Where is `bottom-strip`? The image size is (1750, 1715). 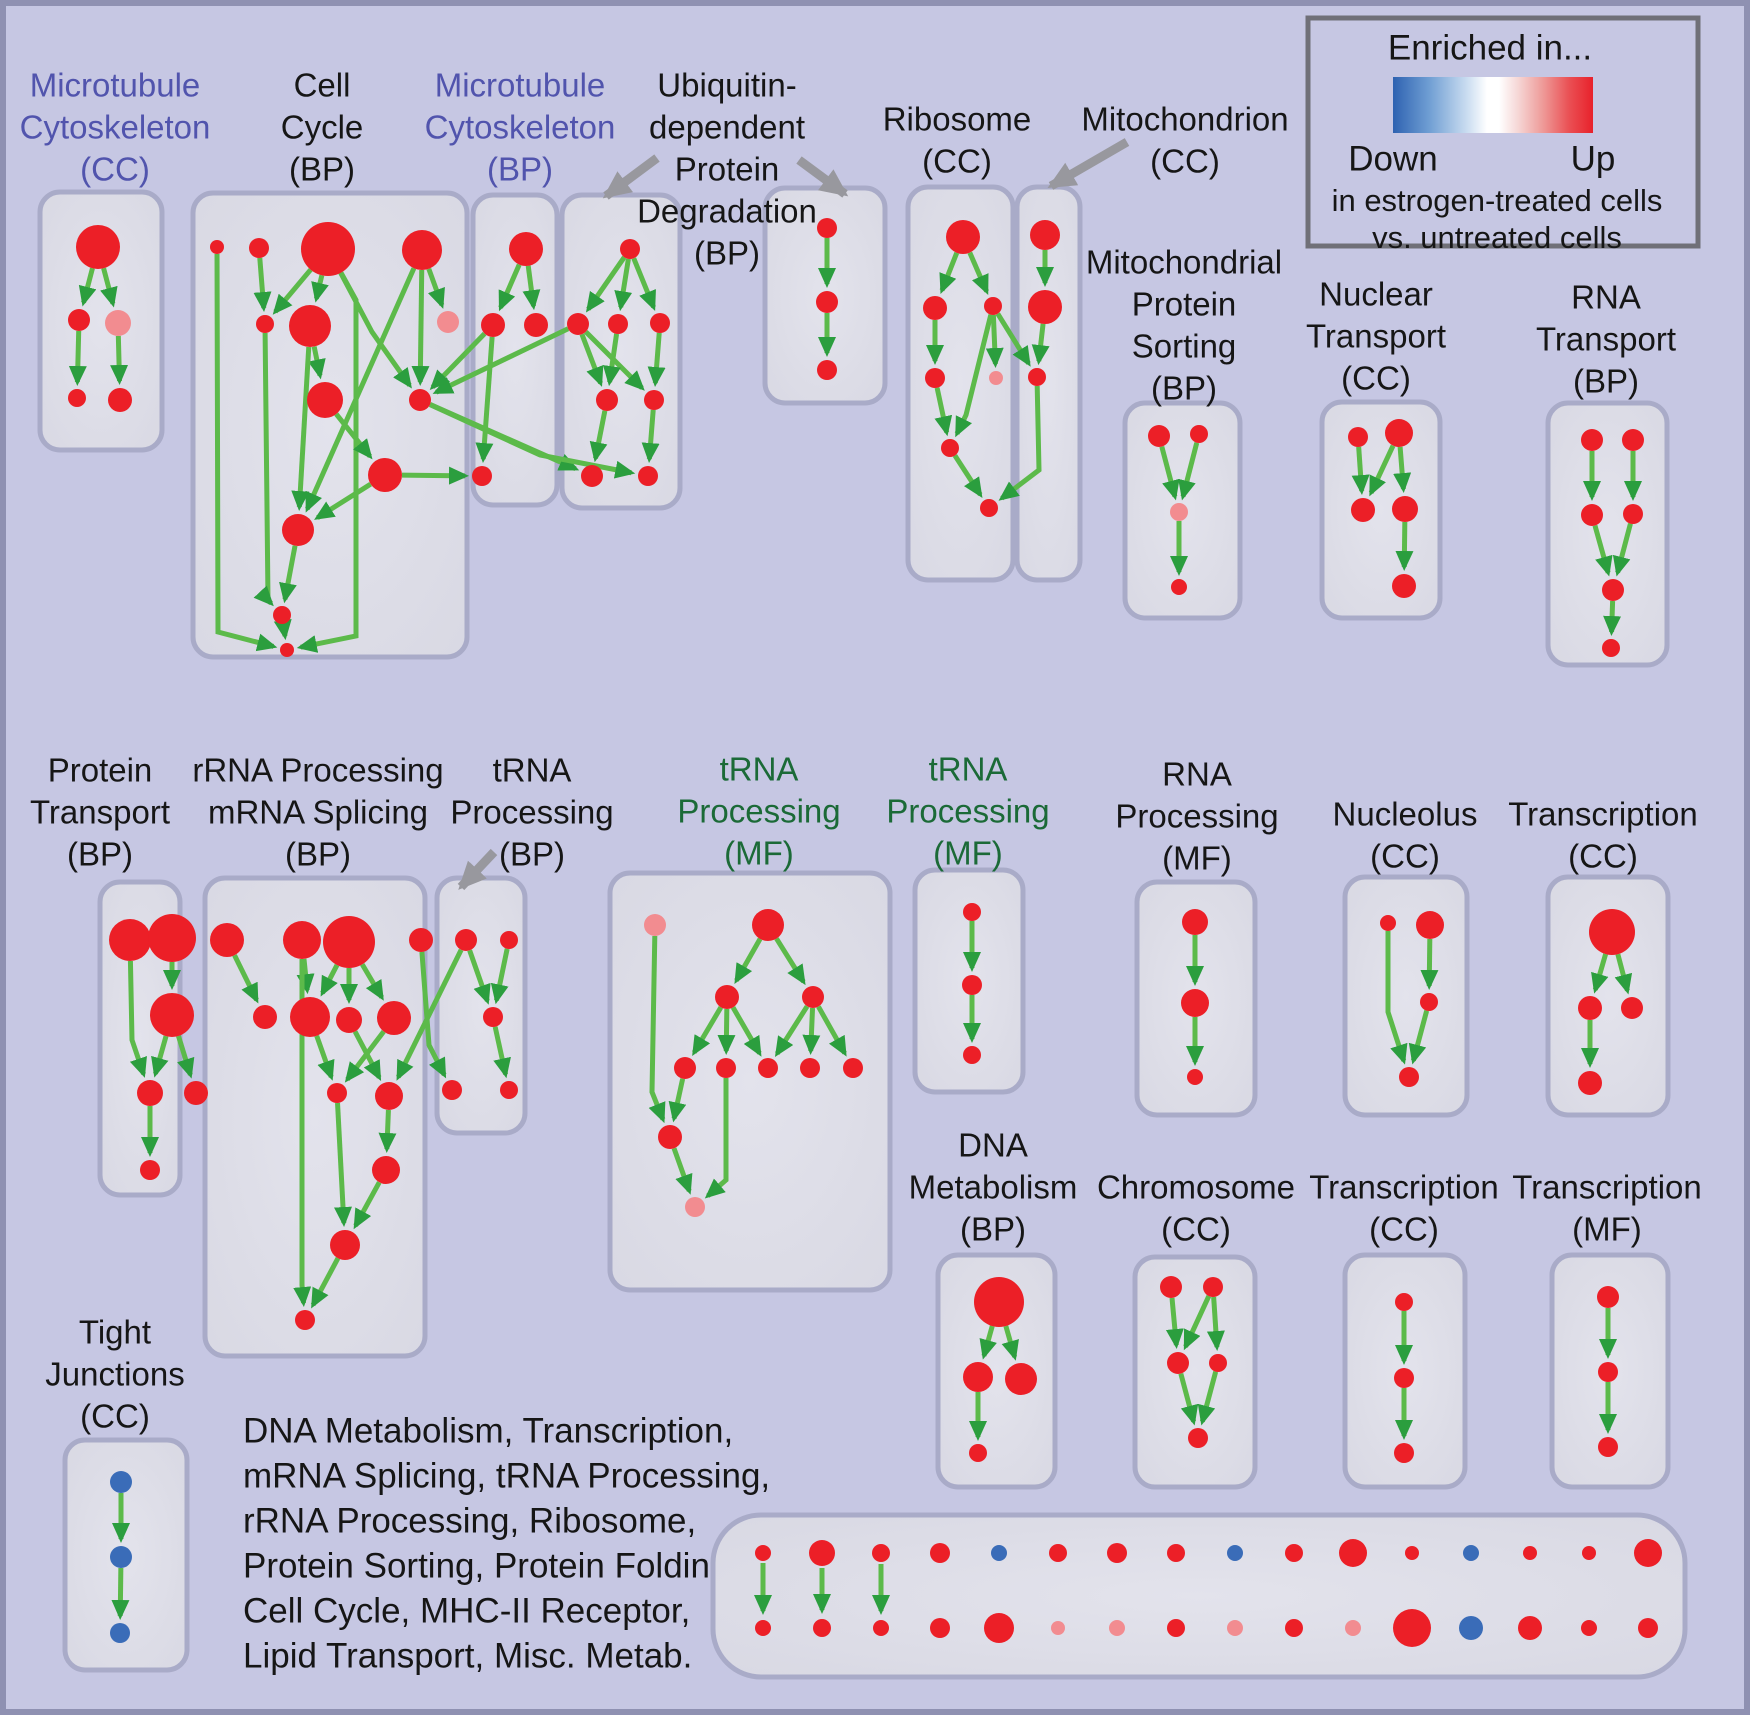 bottom-strip is located at coordinates (1199, 1596).